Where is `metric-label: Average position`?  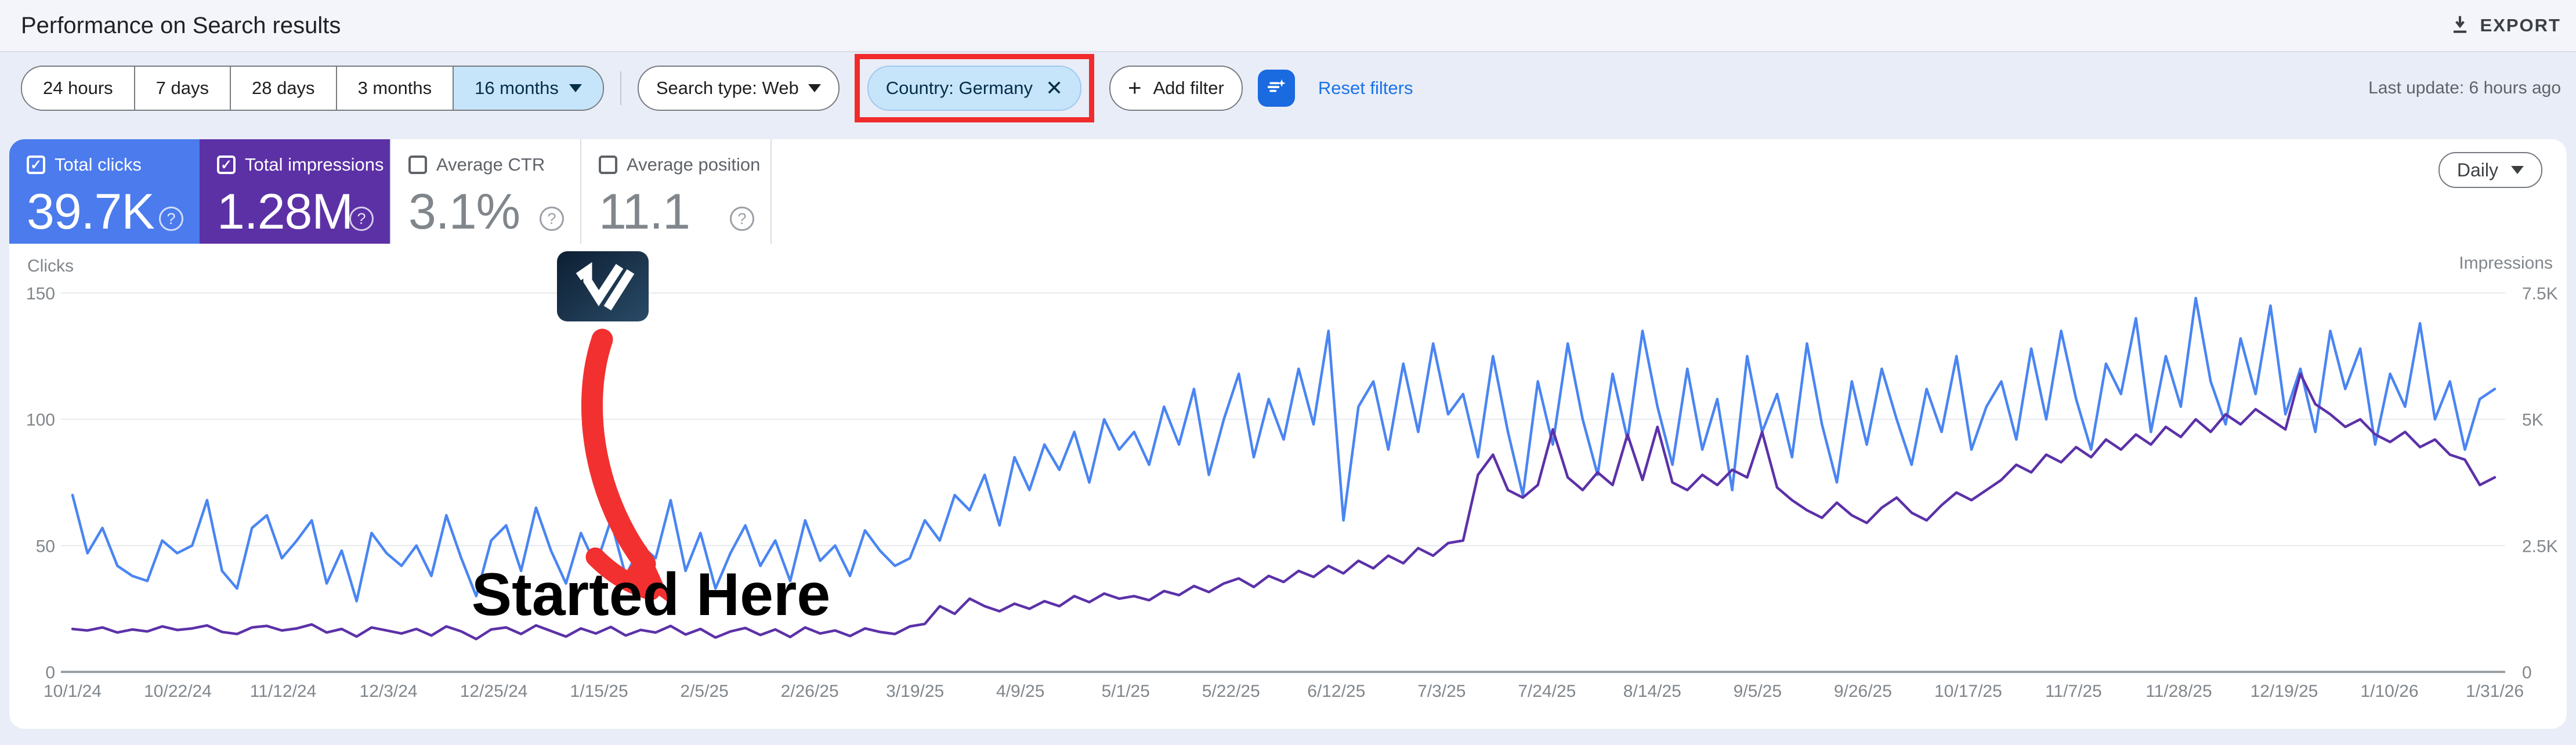 metric-label: Average position is located at coordinates (694, 165).